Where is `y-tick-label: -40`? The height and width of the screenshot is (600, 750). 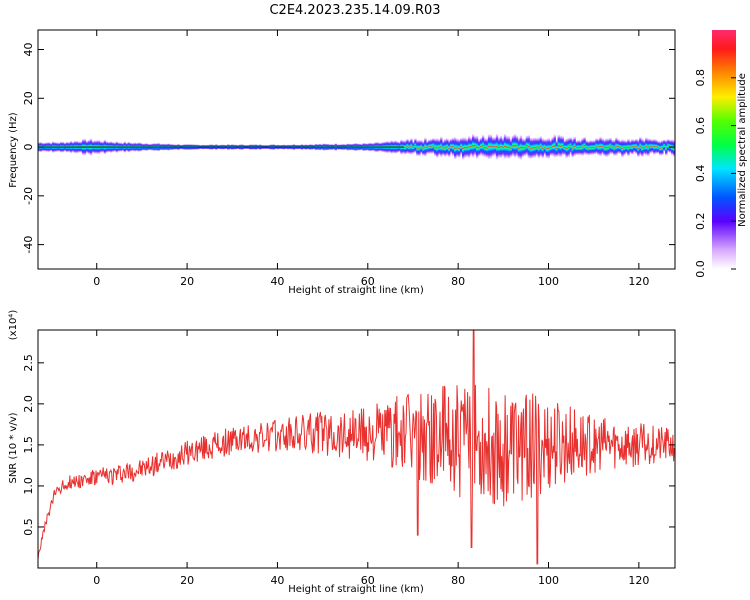
y-tick-label: -40 is located at coordinates (28, 245).